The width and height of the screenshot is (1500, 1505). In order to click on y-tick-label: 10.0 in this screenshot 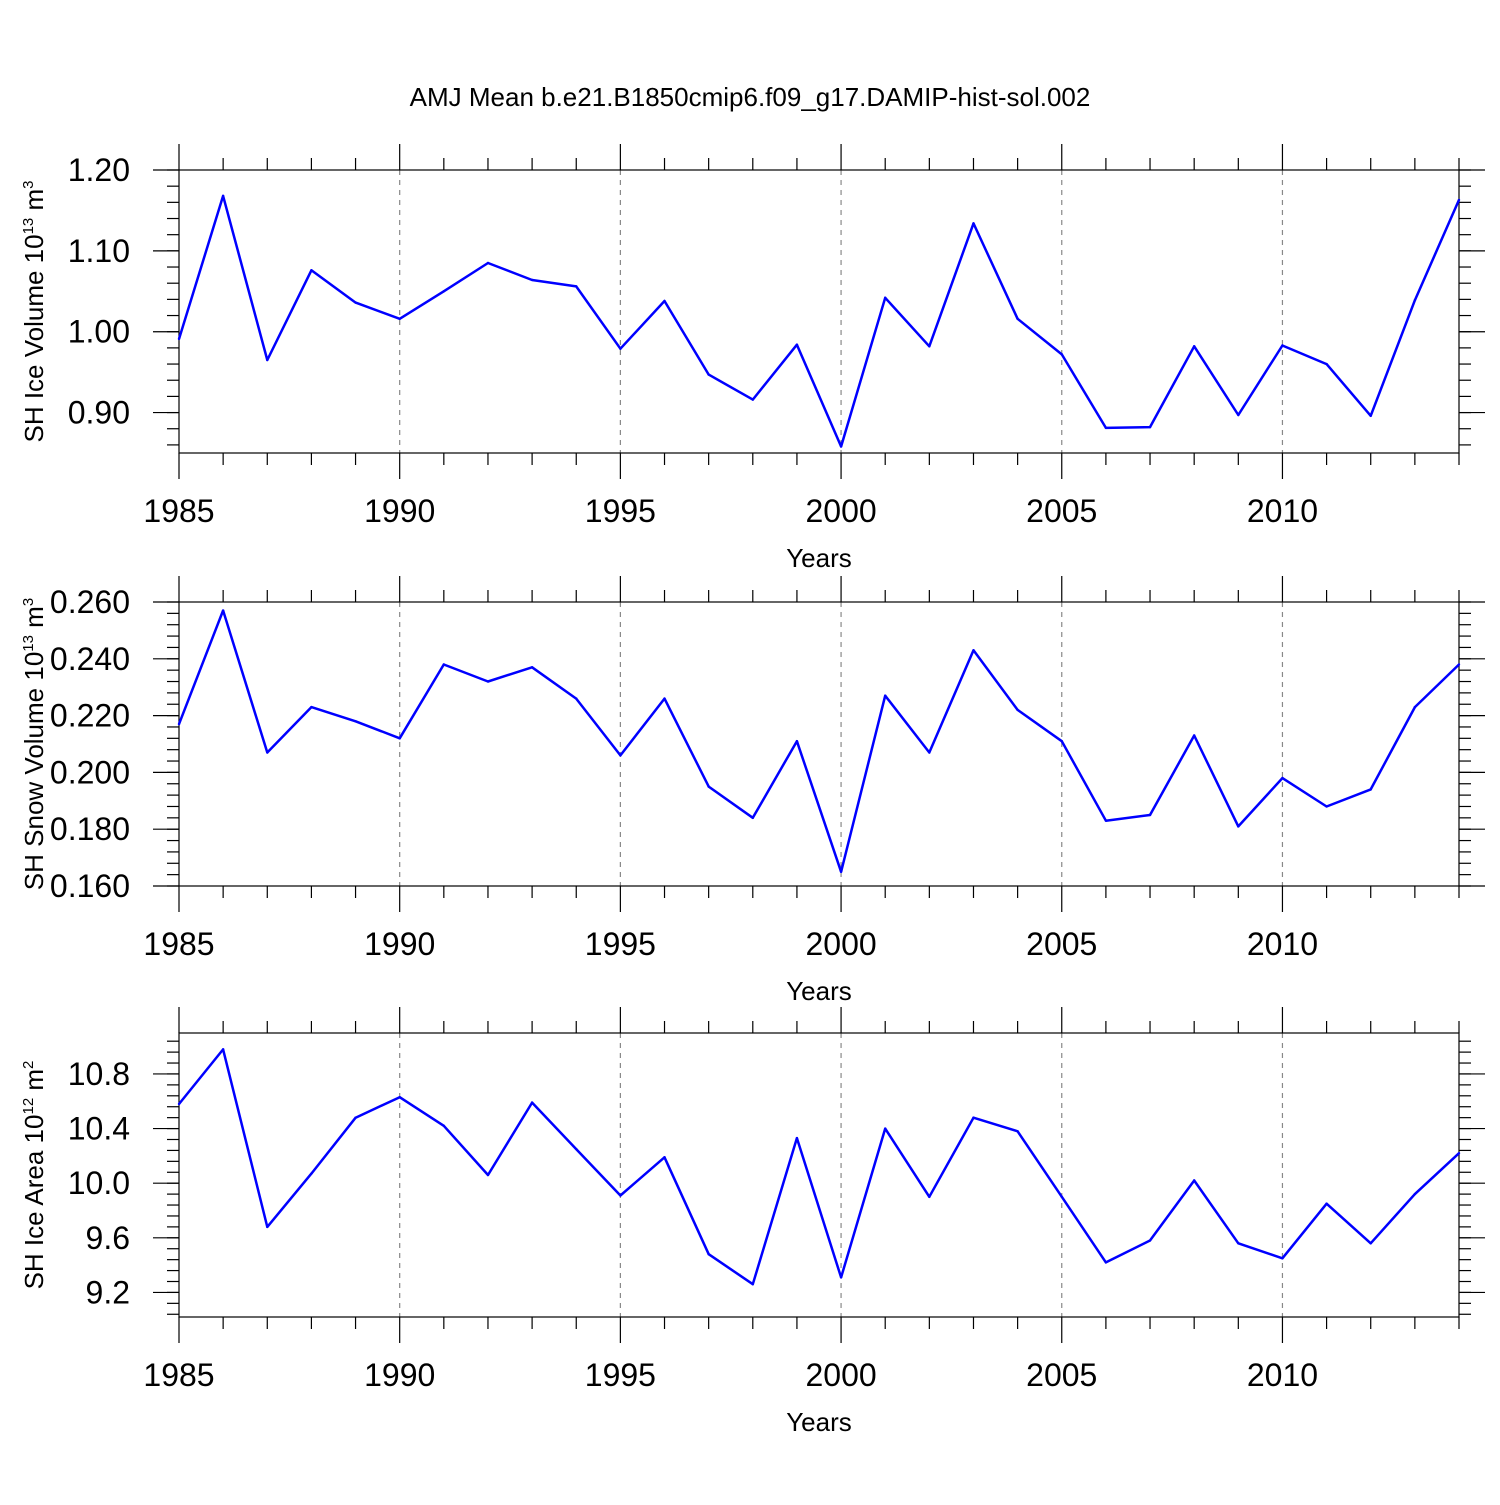, I will do `click(99, 1183)`.